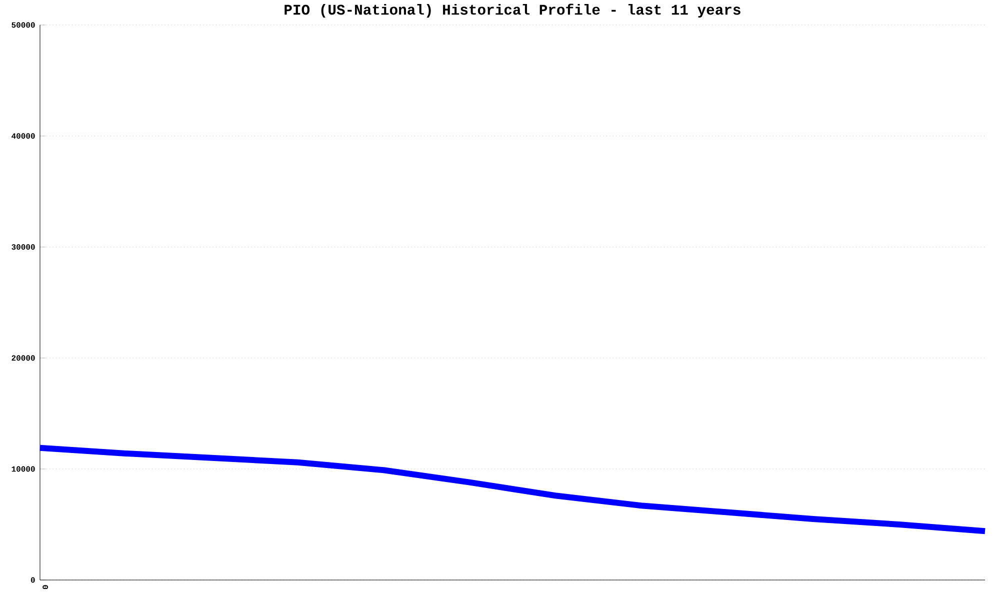 This screenshot has height=600, width=1000. I want to click on text: 0, so click(45, 587).